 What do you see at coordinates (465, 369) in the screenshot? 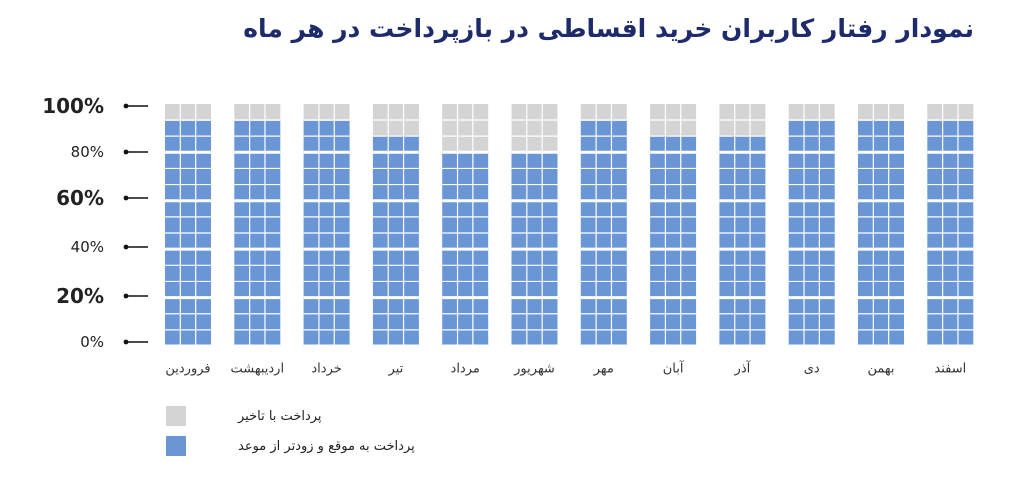
I see `x-tick-label: مرداد` at bounding box center [465, 369].